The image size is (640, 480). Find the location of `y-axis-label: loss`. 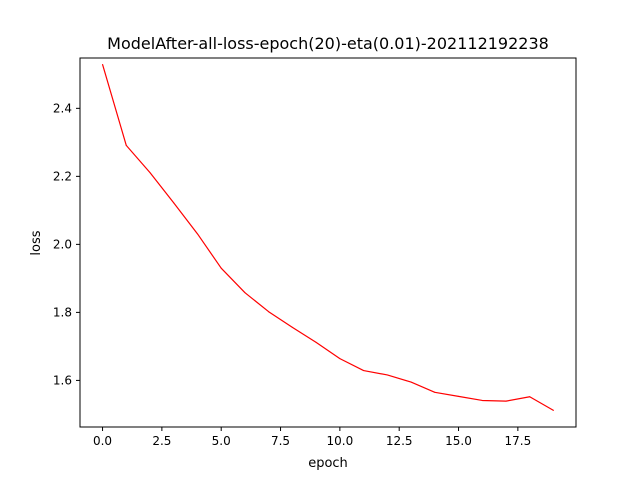

y-axis-label: loss is located at coordinates (36, 242).